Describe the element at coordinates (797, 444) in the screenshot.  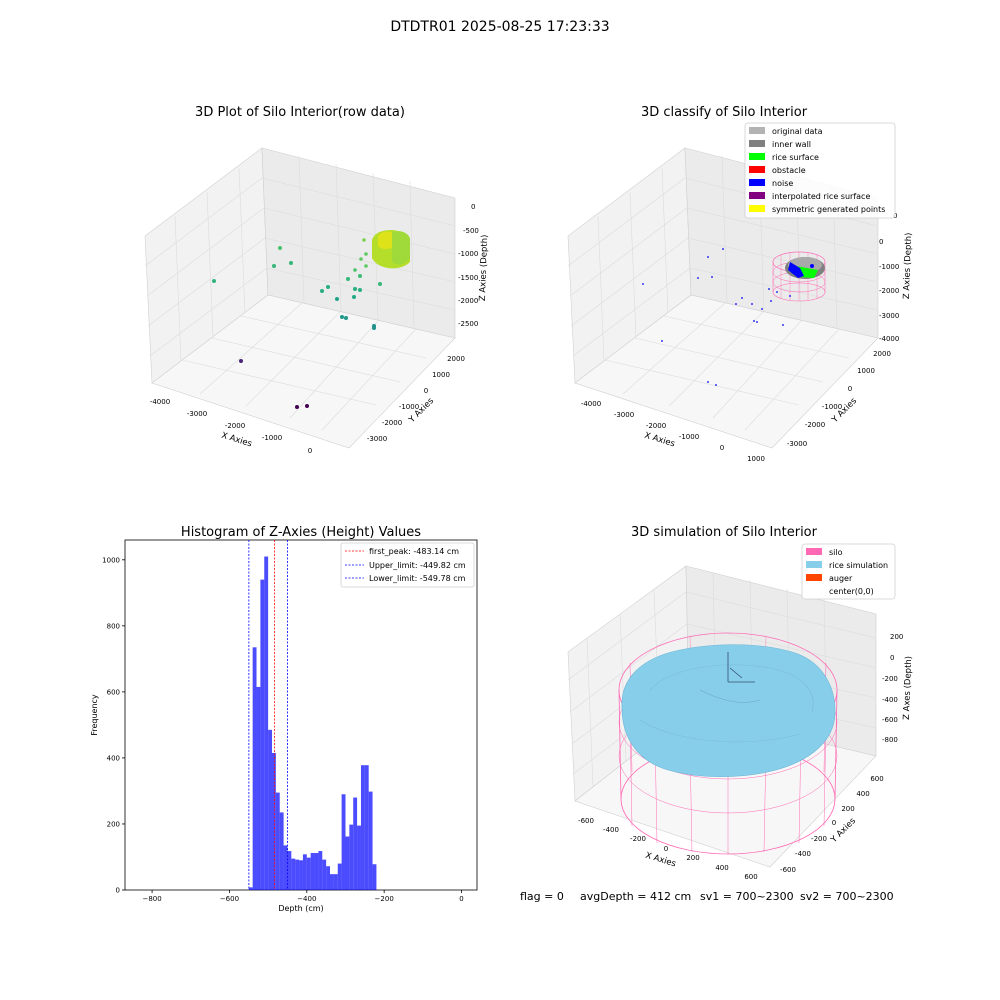
I see `classify-y-tick: -3000` at that location.